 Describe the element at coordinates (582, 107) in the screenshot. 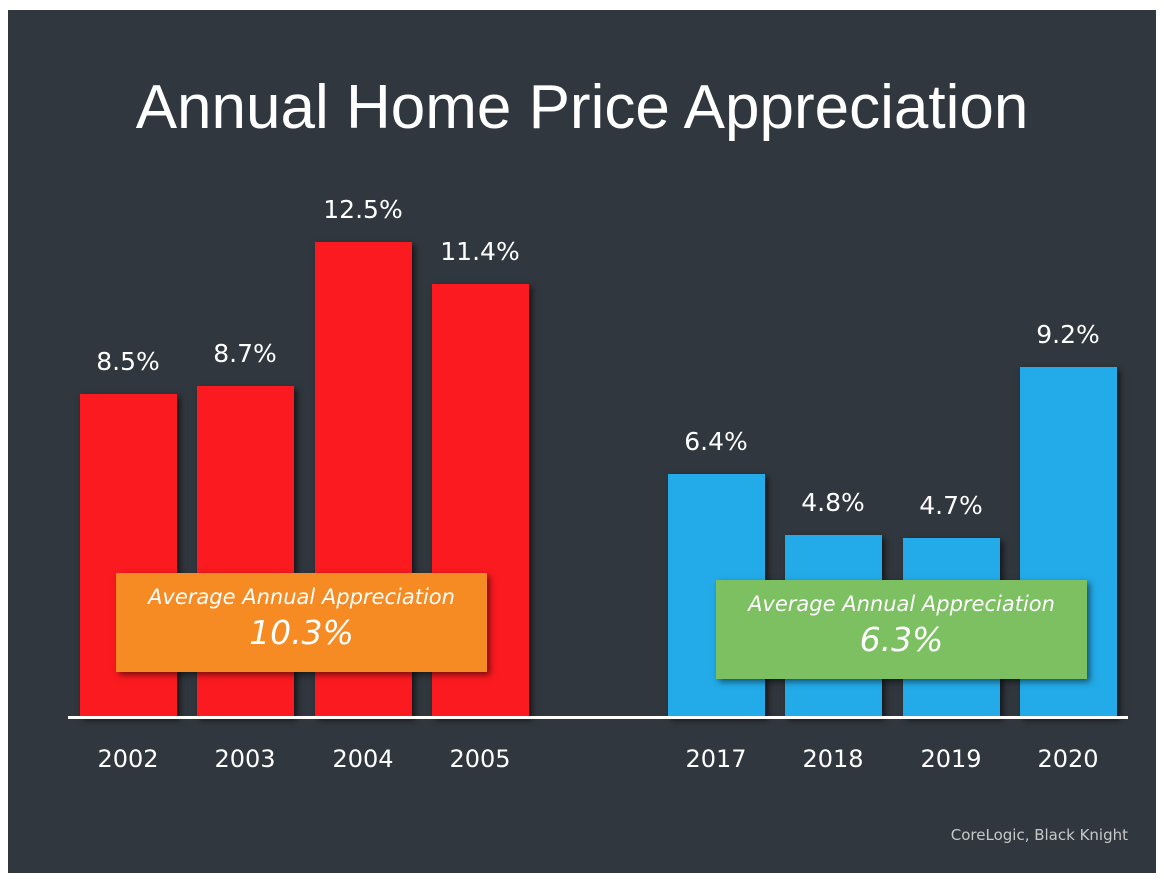

I see `chart-title: Annual Home Price Appreciation` at that location.